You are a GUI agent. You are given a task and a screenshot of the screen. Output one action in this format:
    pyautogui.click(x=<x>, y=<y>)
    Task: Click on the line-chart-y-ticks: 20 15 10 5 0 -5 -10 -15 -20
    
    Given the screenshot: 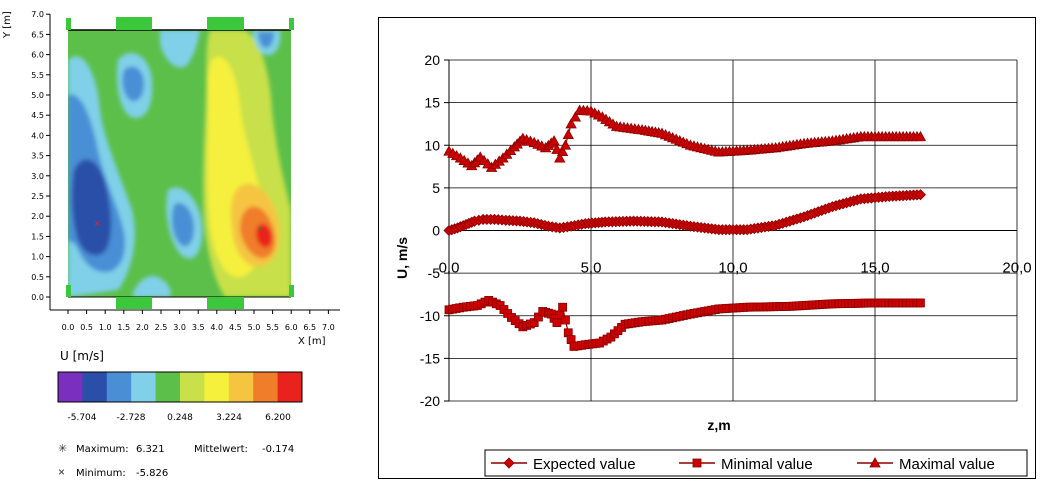 What is the action you would take?
    pyautogui.click(x=434, y=230)
    